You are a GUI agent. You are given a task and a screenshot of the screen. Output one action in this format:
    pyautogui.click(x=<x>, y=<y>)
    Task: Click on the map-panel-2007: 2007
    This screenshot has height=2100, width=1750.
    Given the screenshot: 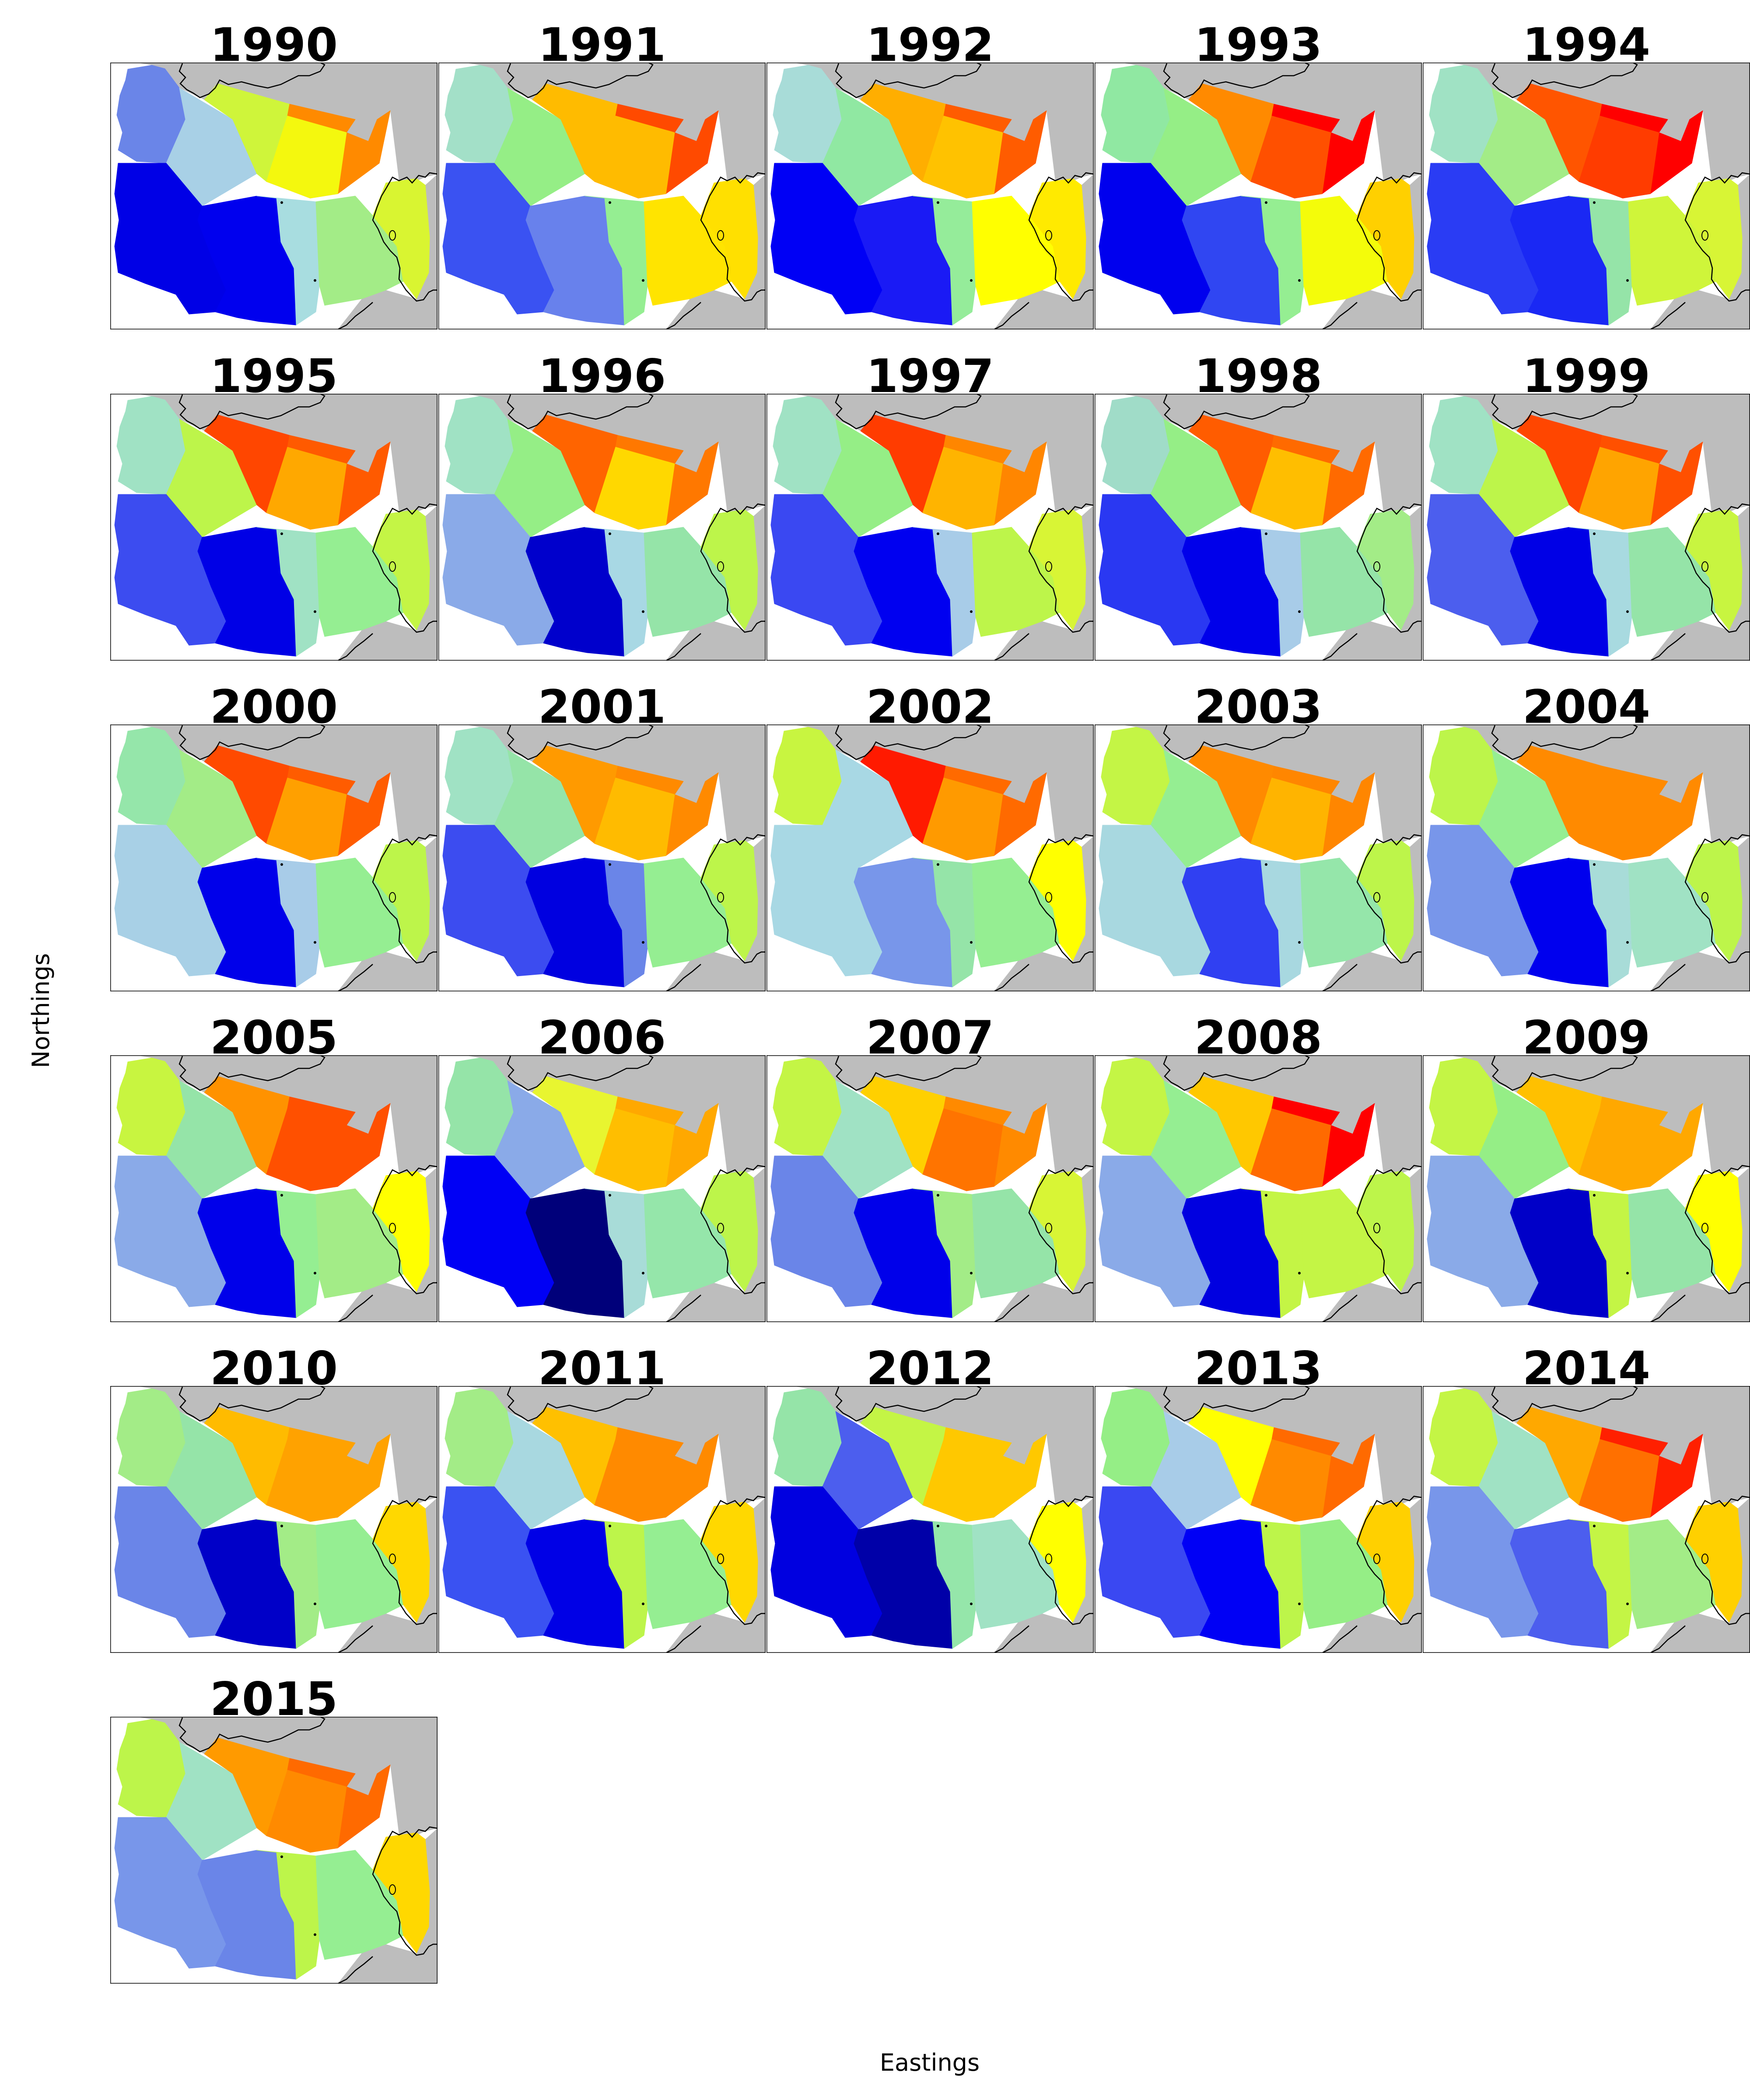 What is the action you would take?
    pyautogui.click(x=930, y=1166)
    